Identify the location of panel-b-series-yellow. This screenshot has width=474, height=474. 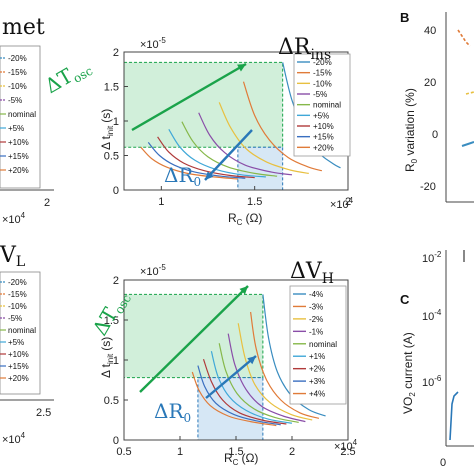
(469, 93).